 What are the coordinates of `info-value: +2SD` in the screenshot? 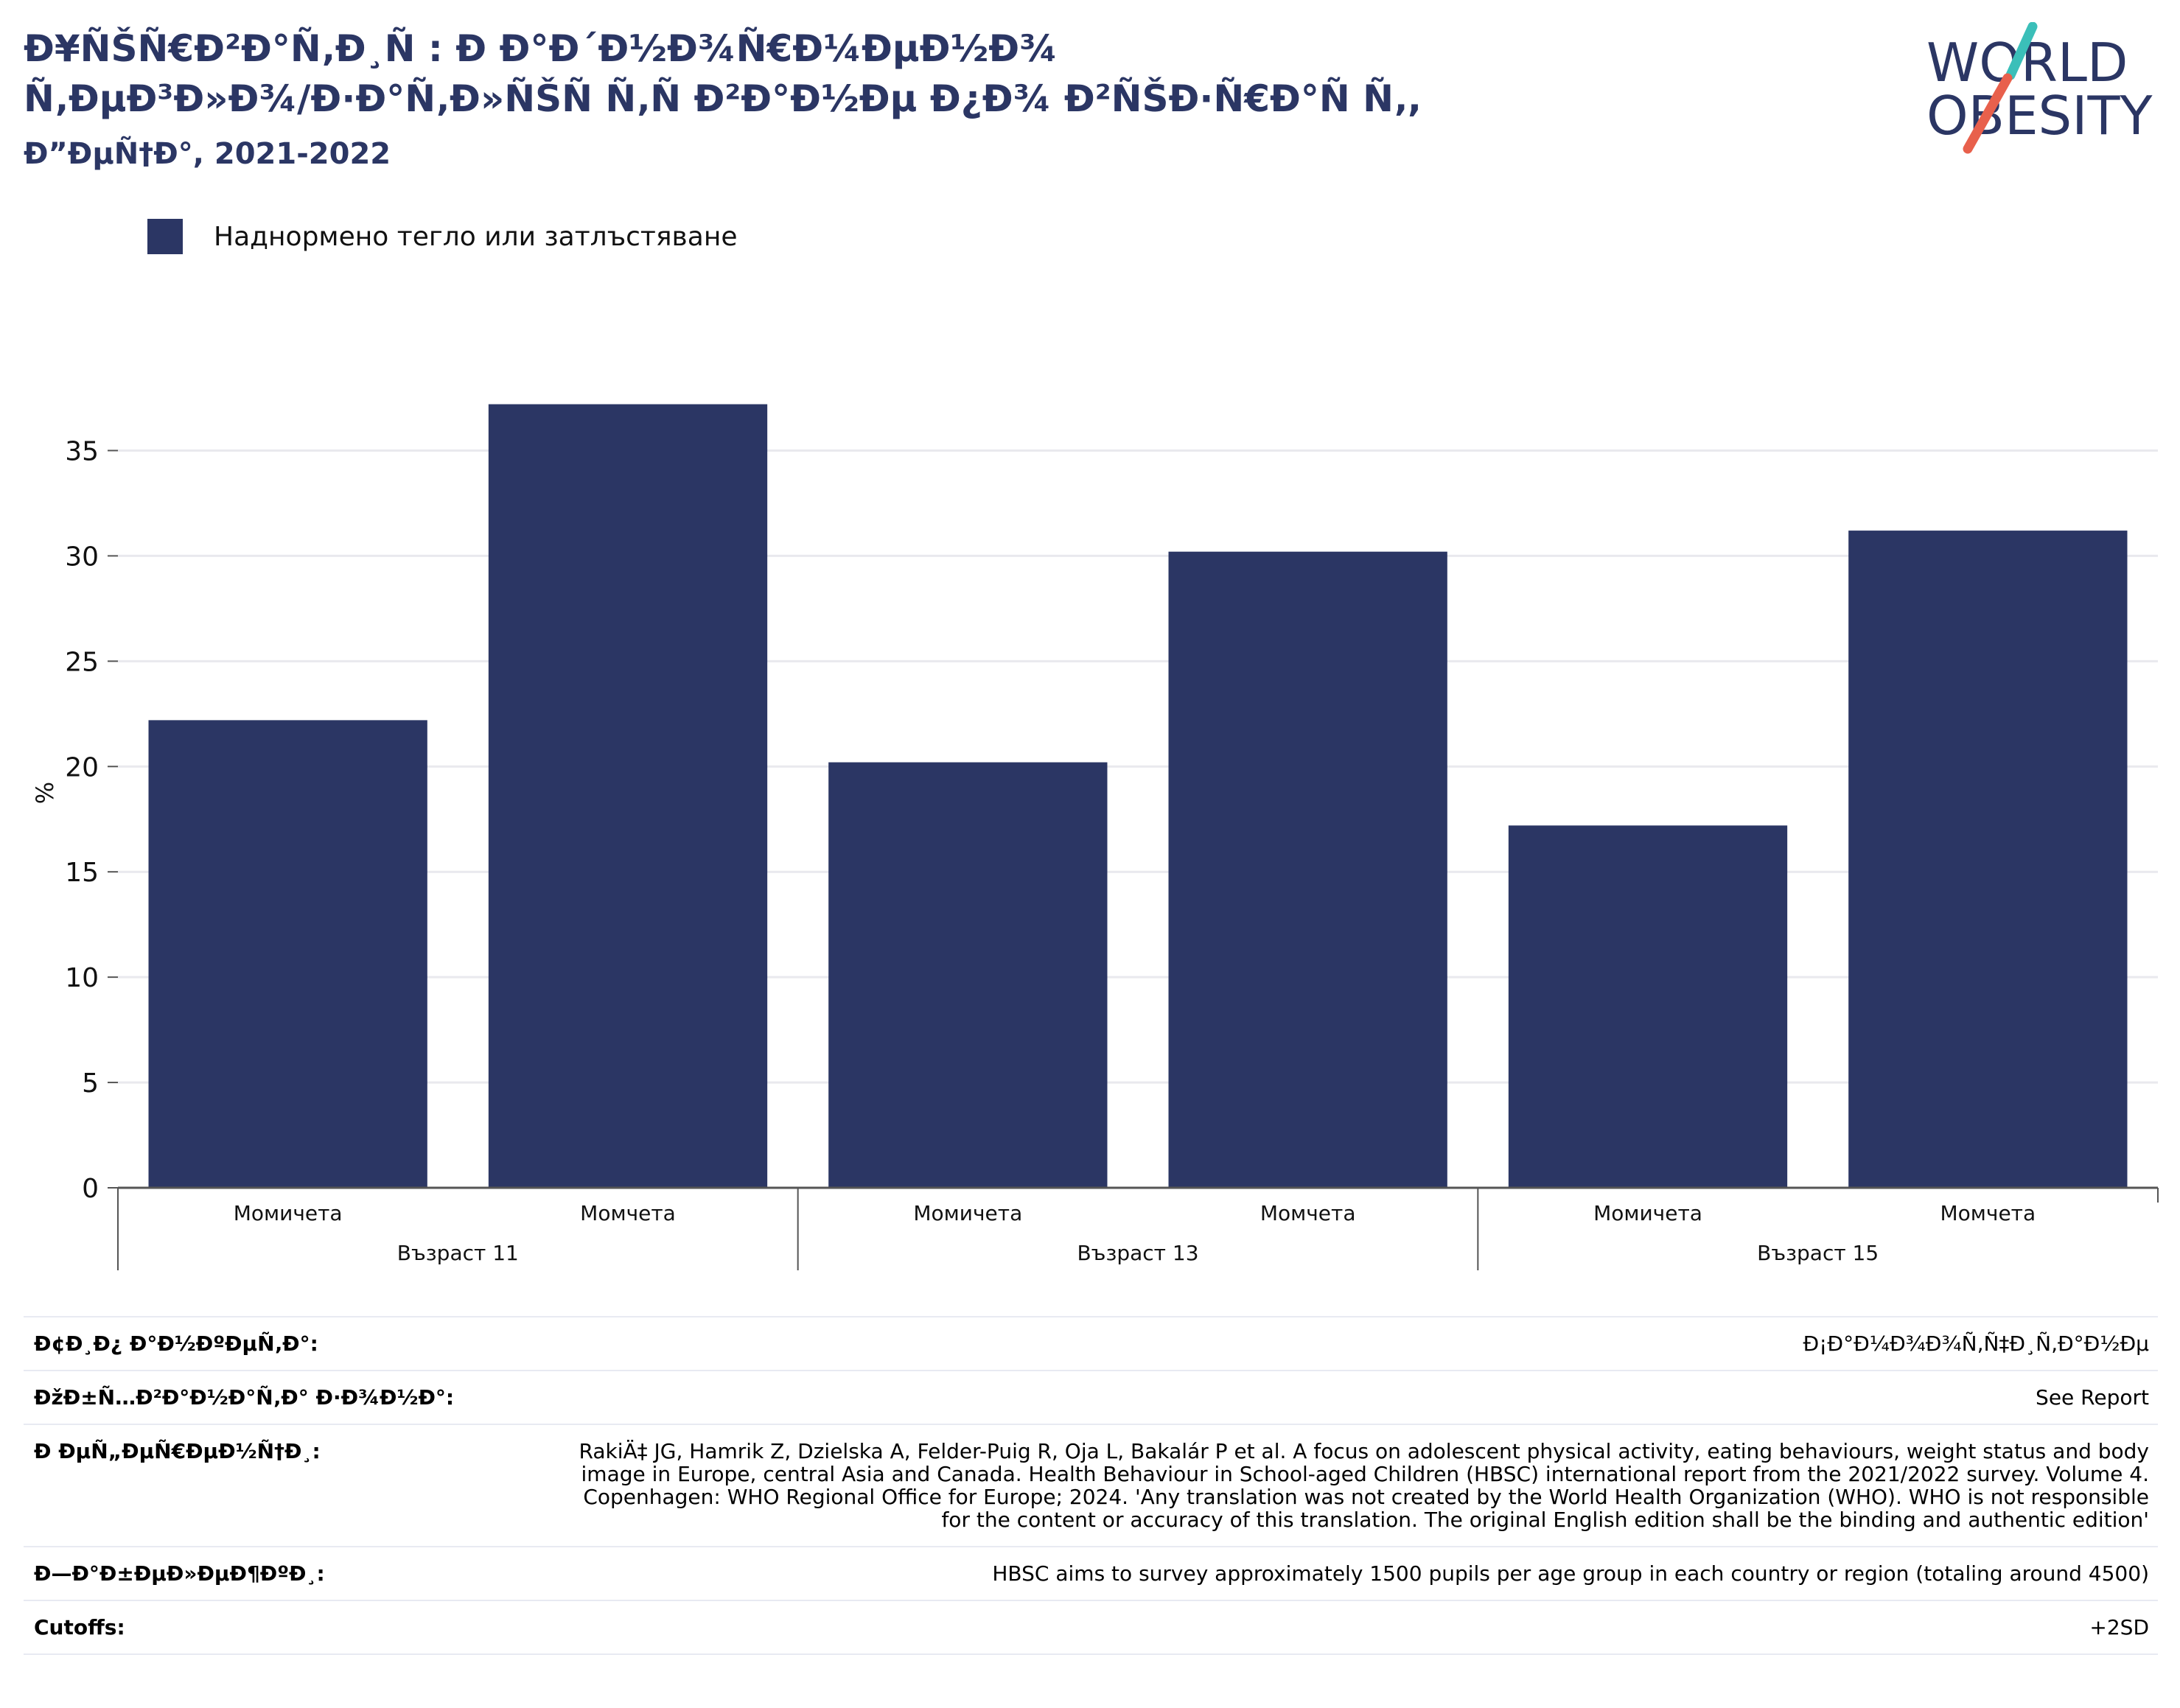 It's located at (2119, 1627).